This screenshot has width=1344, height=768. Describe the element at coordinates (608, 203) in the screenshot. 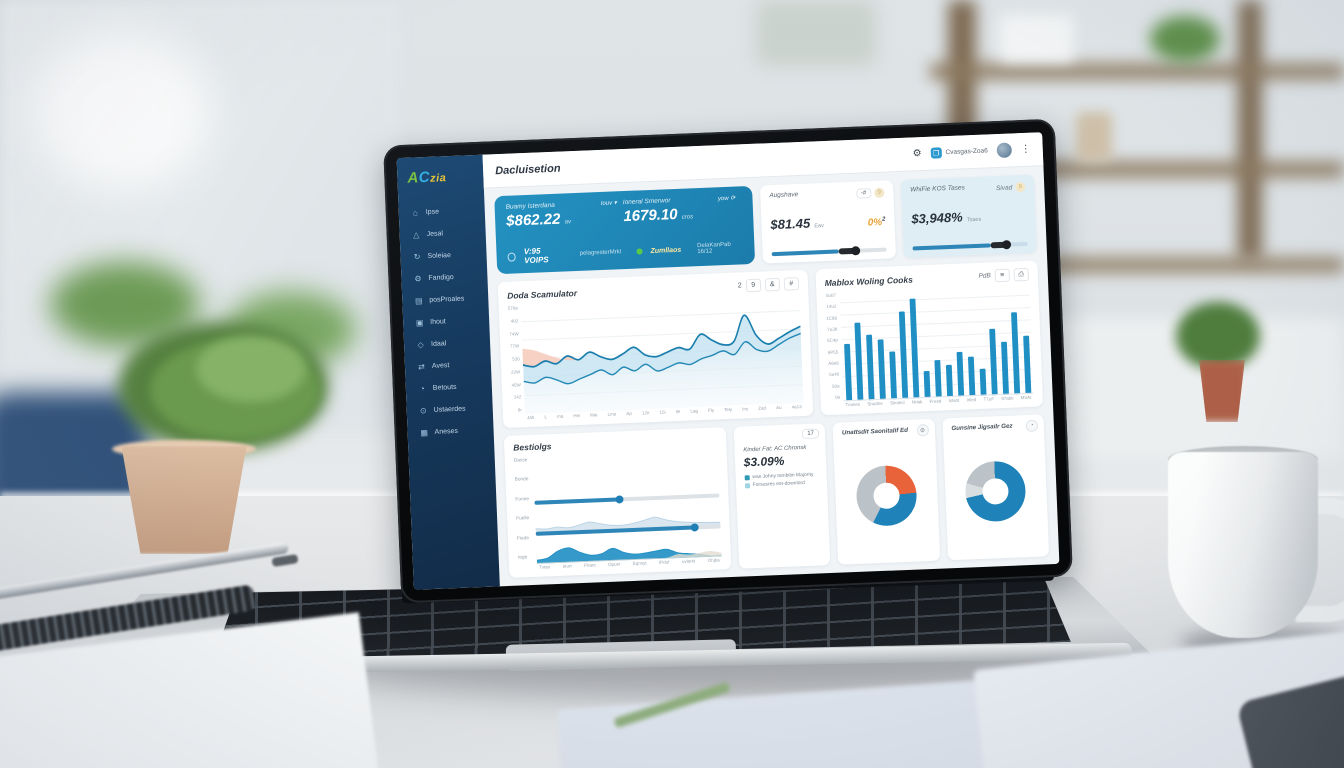

I see `period-chip-1: Iouv ▾` at that location.